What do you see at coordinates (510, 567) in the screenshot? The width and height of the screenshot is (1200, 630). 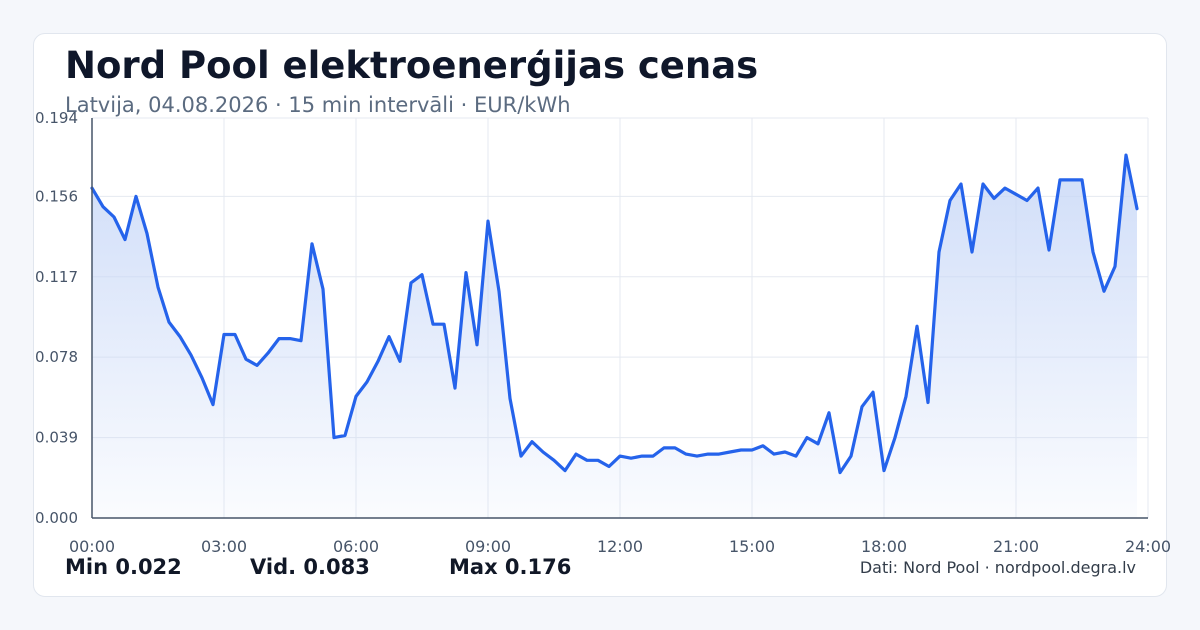 I see `stat-max: Max 0.176` at bounding box center [510, 567].